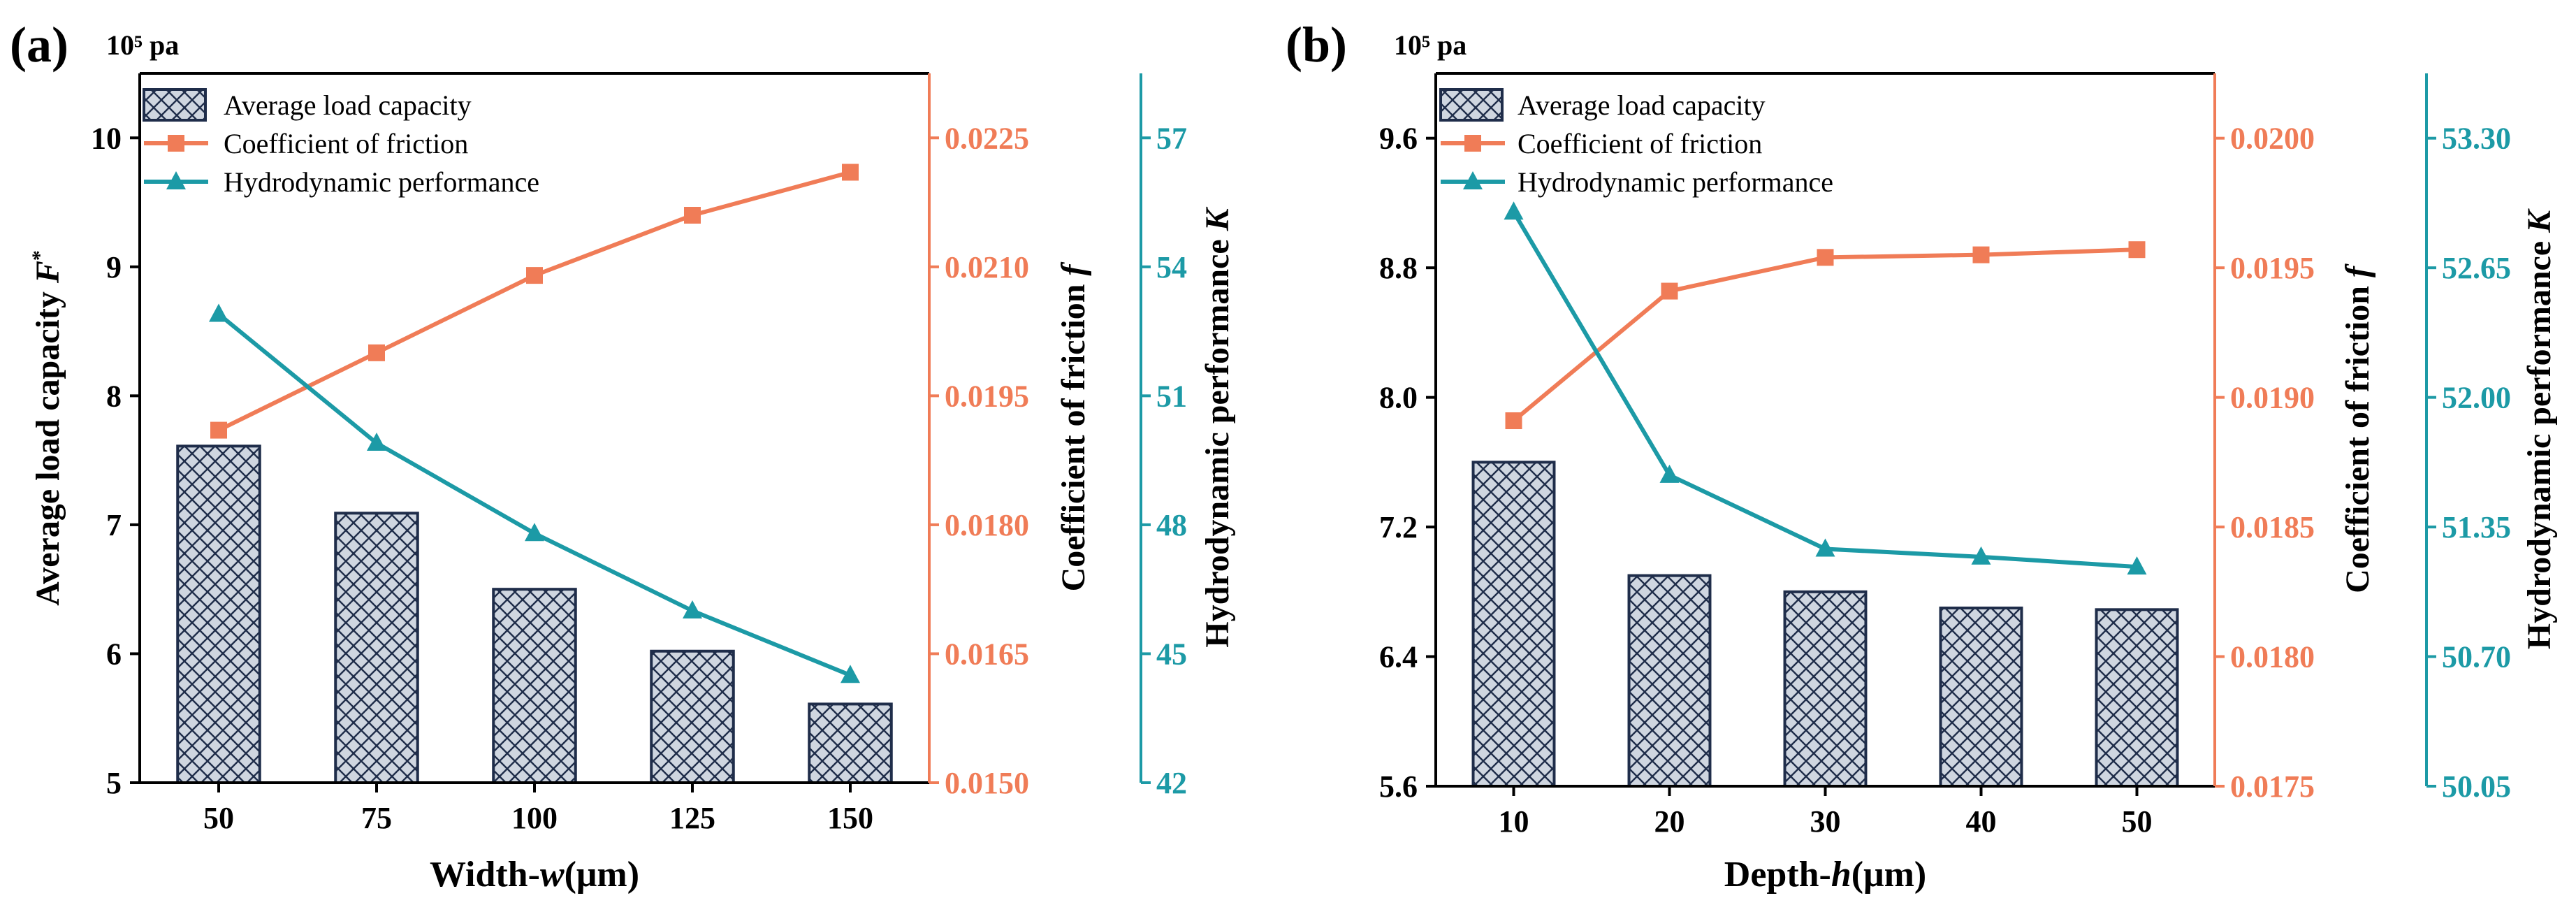 This screenshot has width=2576, height=905. Describe the element at coordinates (987, 654) in the screenshot. I see `friction-axis-tick-label: 0.0165` at that location.